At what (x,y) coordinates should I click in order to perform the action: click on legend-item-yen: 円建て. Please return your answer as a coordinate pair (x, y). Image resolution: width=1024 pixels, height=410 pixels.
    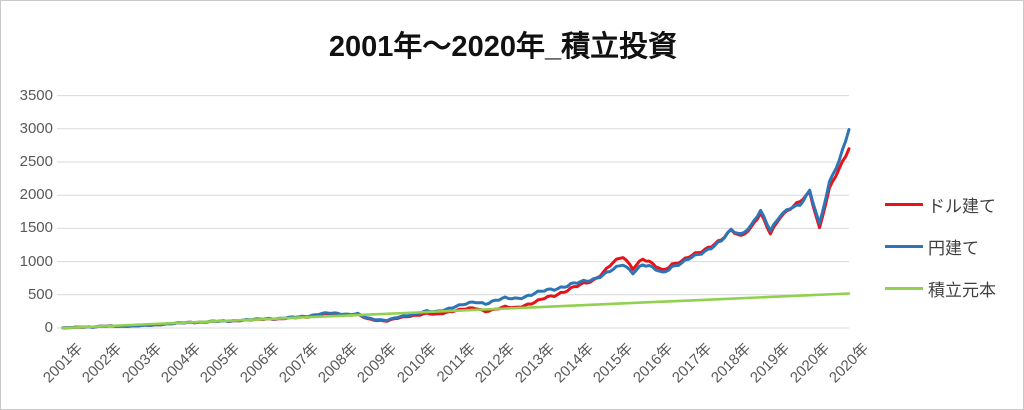
    Looking at the image, I should click on (953, 246).